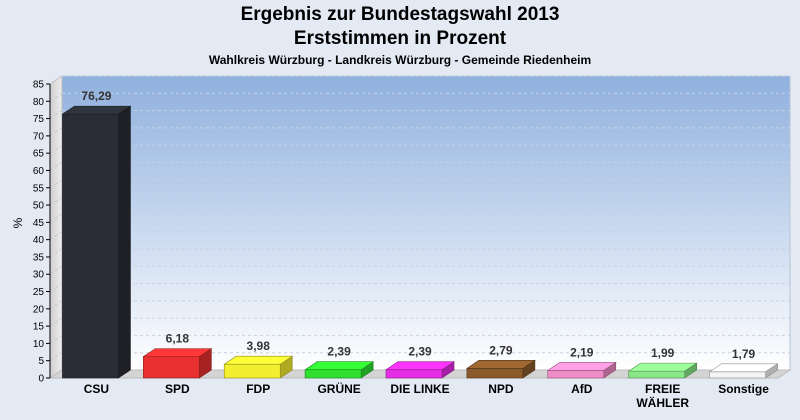 The height and width of the screenshot is (420, 800). What do you see at coordinates (39, 102) in the screenshot?
I see `y-tick-label: 80` at bounding box center [39, 102].